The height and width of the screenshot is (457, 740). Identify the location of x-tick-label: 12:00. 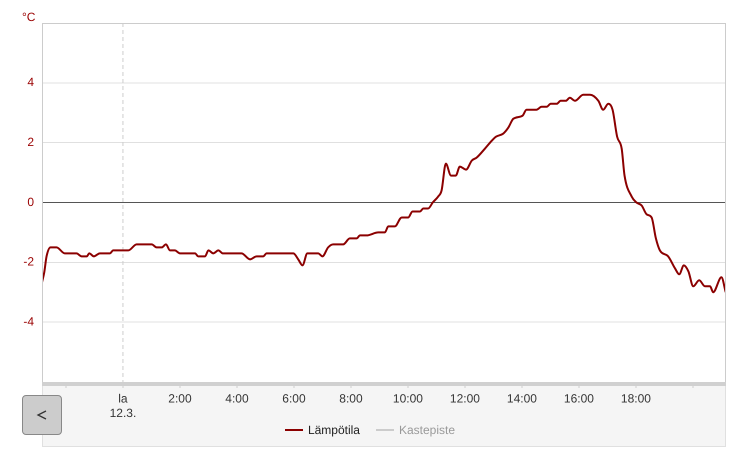
(465, 399).